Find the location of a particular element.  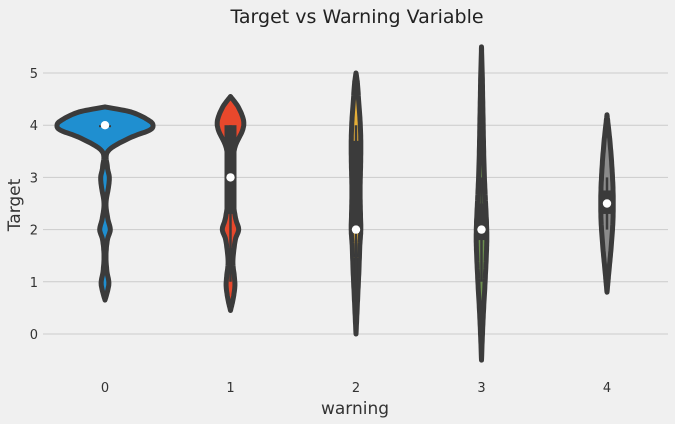

y-axis-label: Target is located at coordinates (15, 205).